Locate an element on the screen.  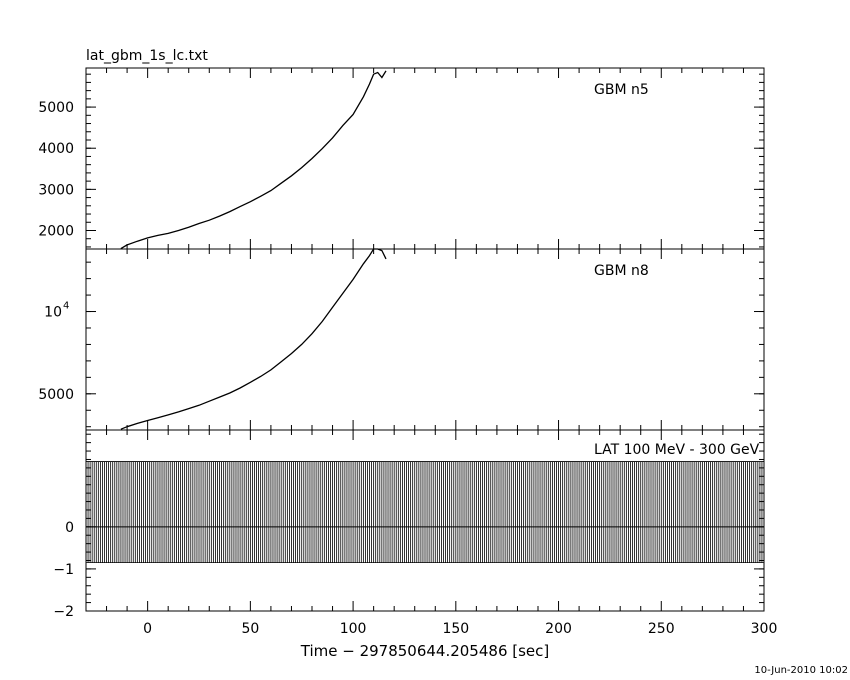
y-tick-label: −1 is located at coordinates (63, 570).